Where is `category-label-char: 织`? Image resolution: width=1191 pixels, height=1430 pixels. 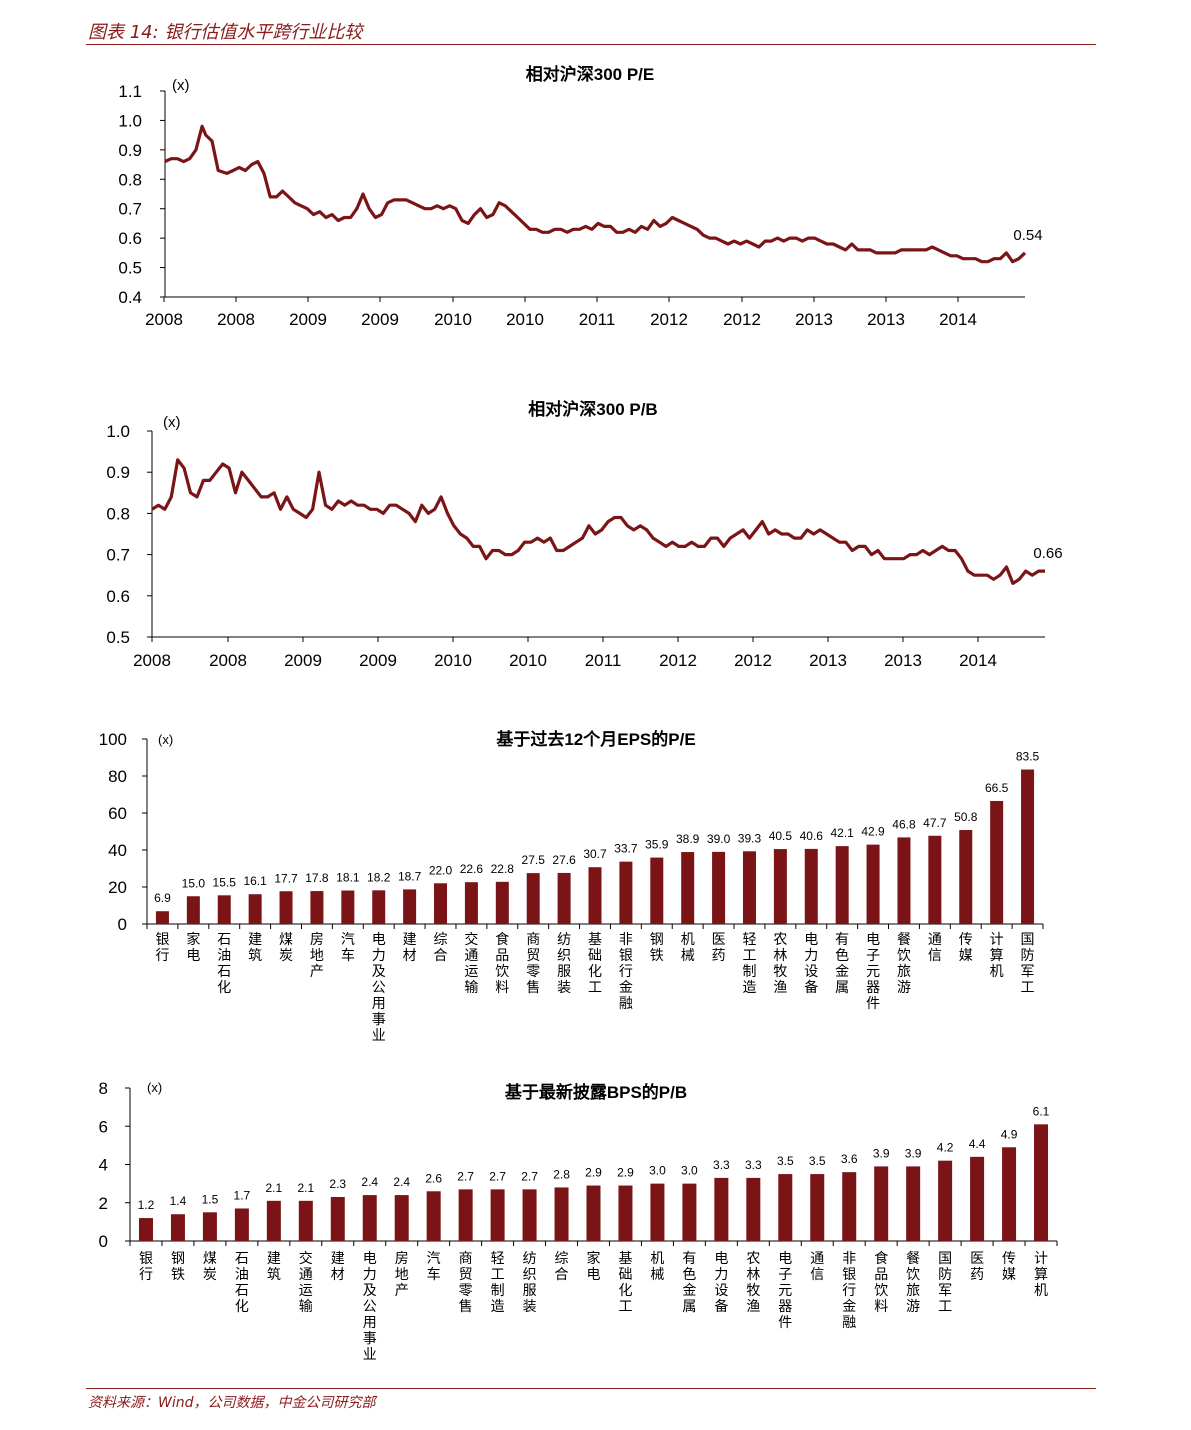 category-label-char: 织 is located at coordinates (530, 1274).